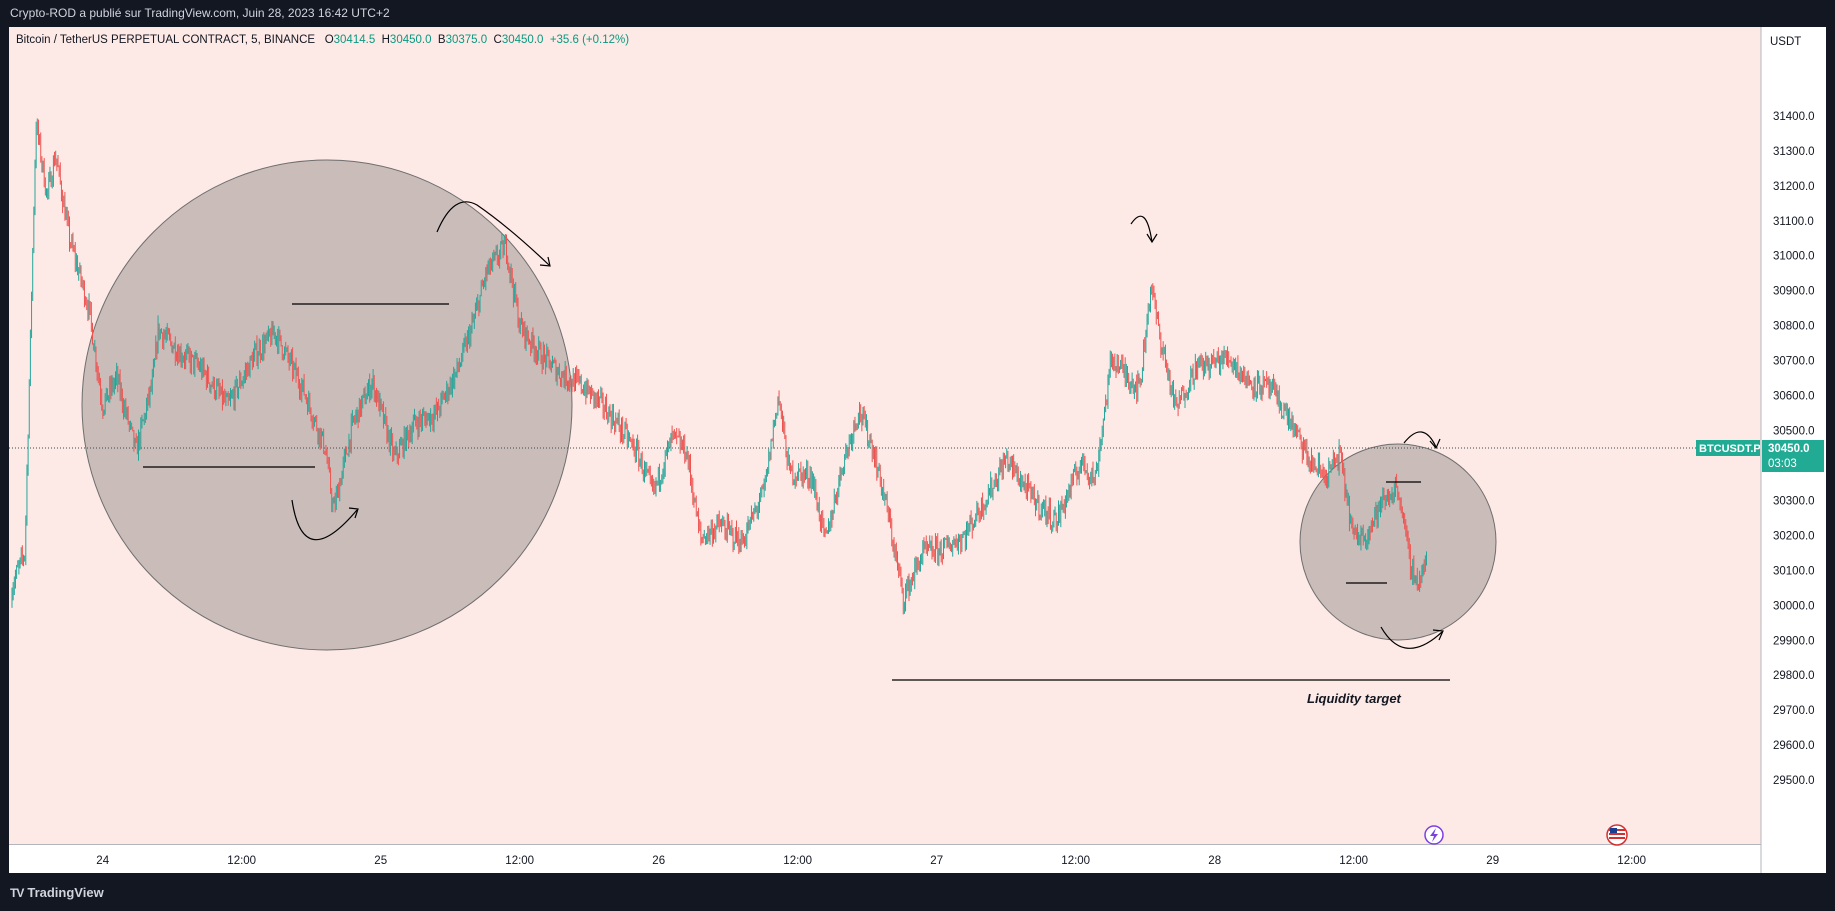 The height and width of the screenshot is (911, 1835). I want to click on time-tick-label: 27, so click(936, 861).